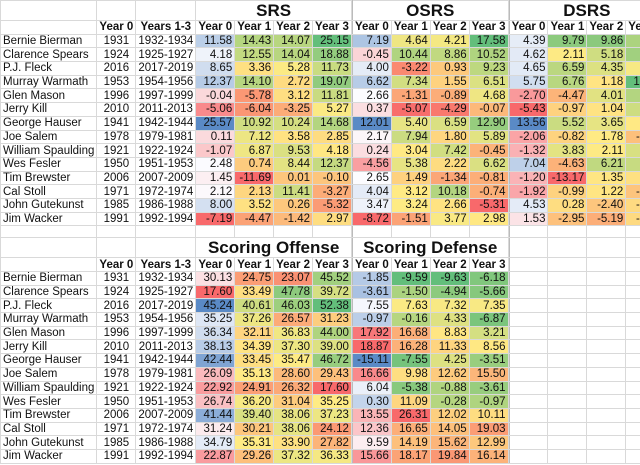  I want to click on value-cell: 17.92, so click(371, 333).